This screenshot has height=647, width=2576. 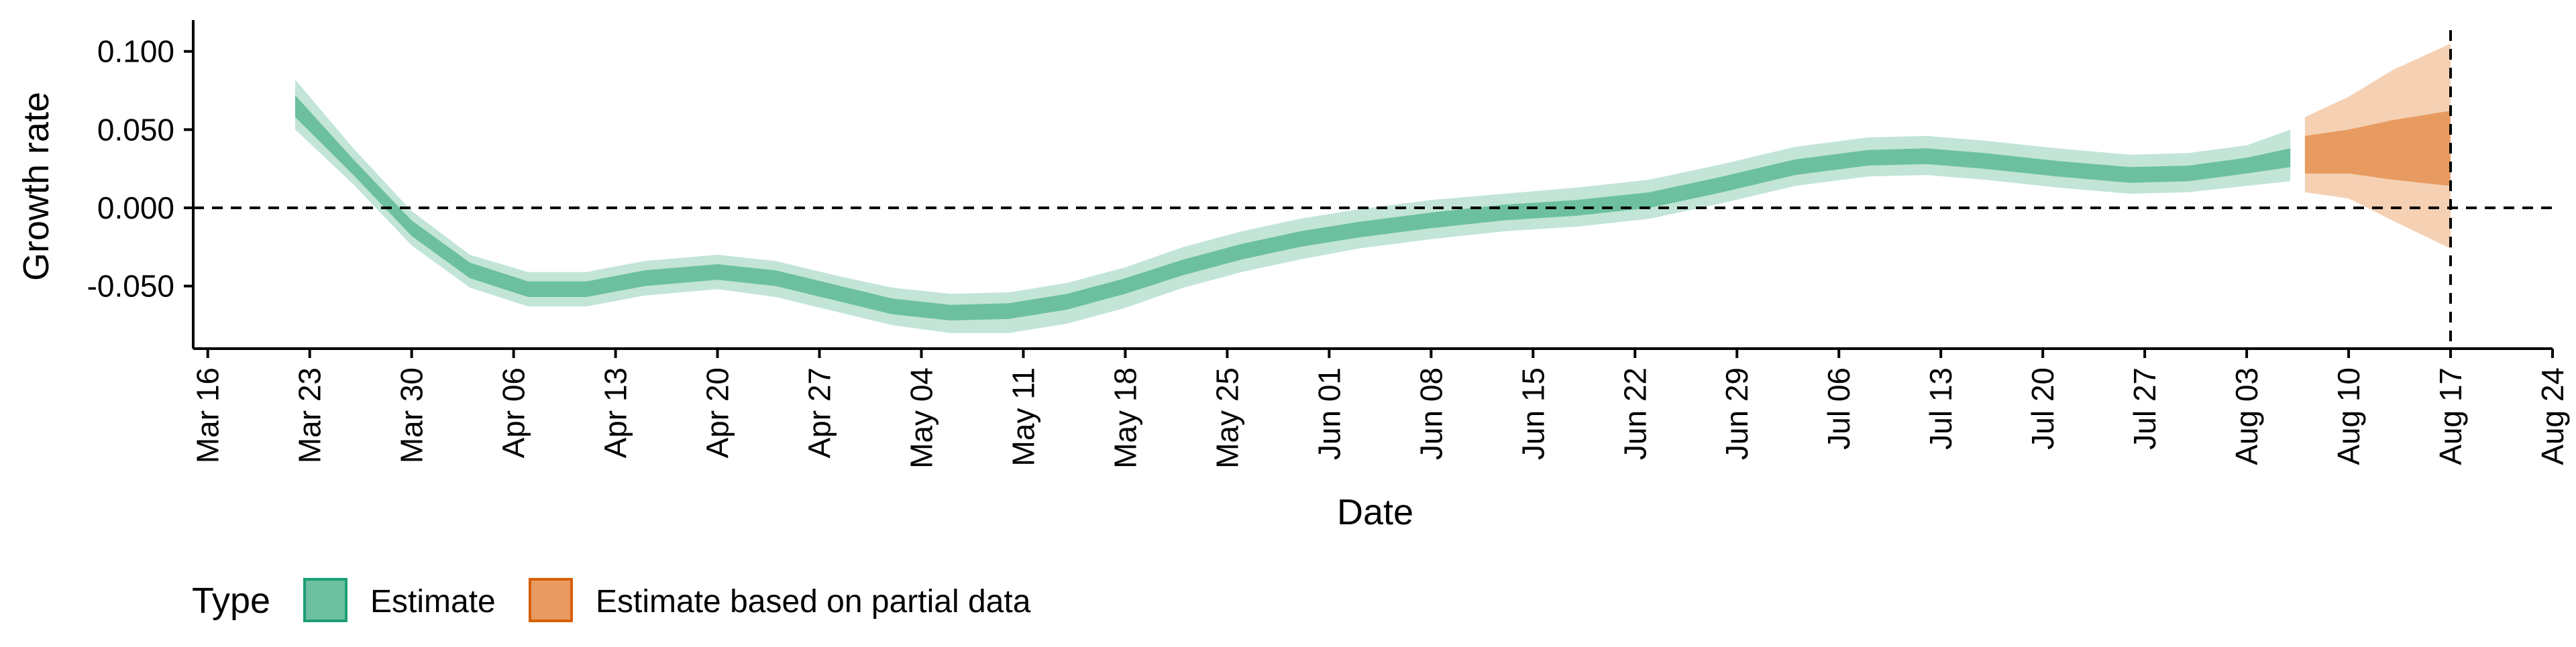 What do you see at coordinates (1125, 418) in the screenshot?
I see `x-tick-label: May 18` at bounding box center [1125, 418].